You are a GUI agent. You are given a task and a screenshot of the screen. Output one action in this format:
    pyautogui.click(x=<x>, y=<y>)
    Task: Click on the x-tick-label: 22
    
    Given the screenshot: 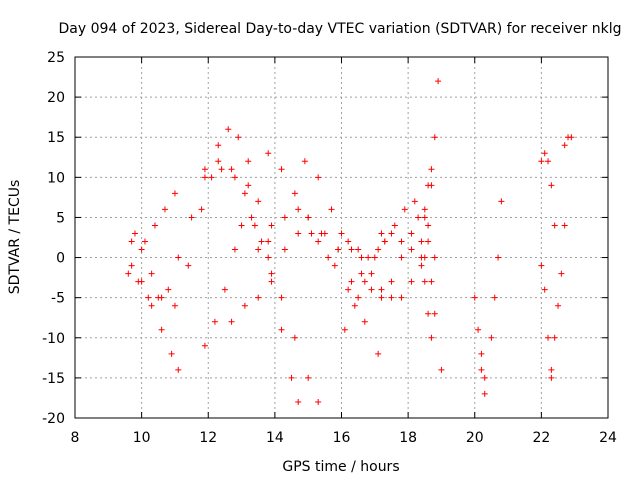 What is the action you would take?
    pyautogui.click(x=541, y=438)
    